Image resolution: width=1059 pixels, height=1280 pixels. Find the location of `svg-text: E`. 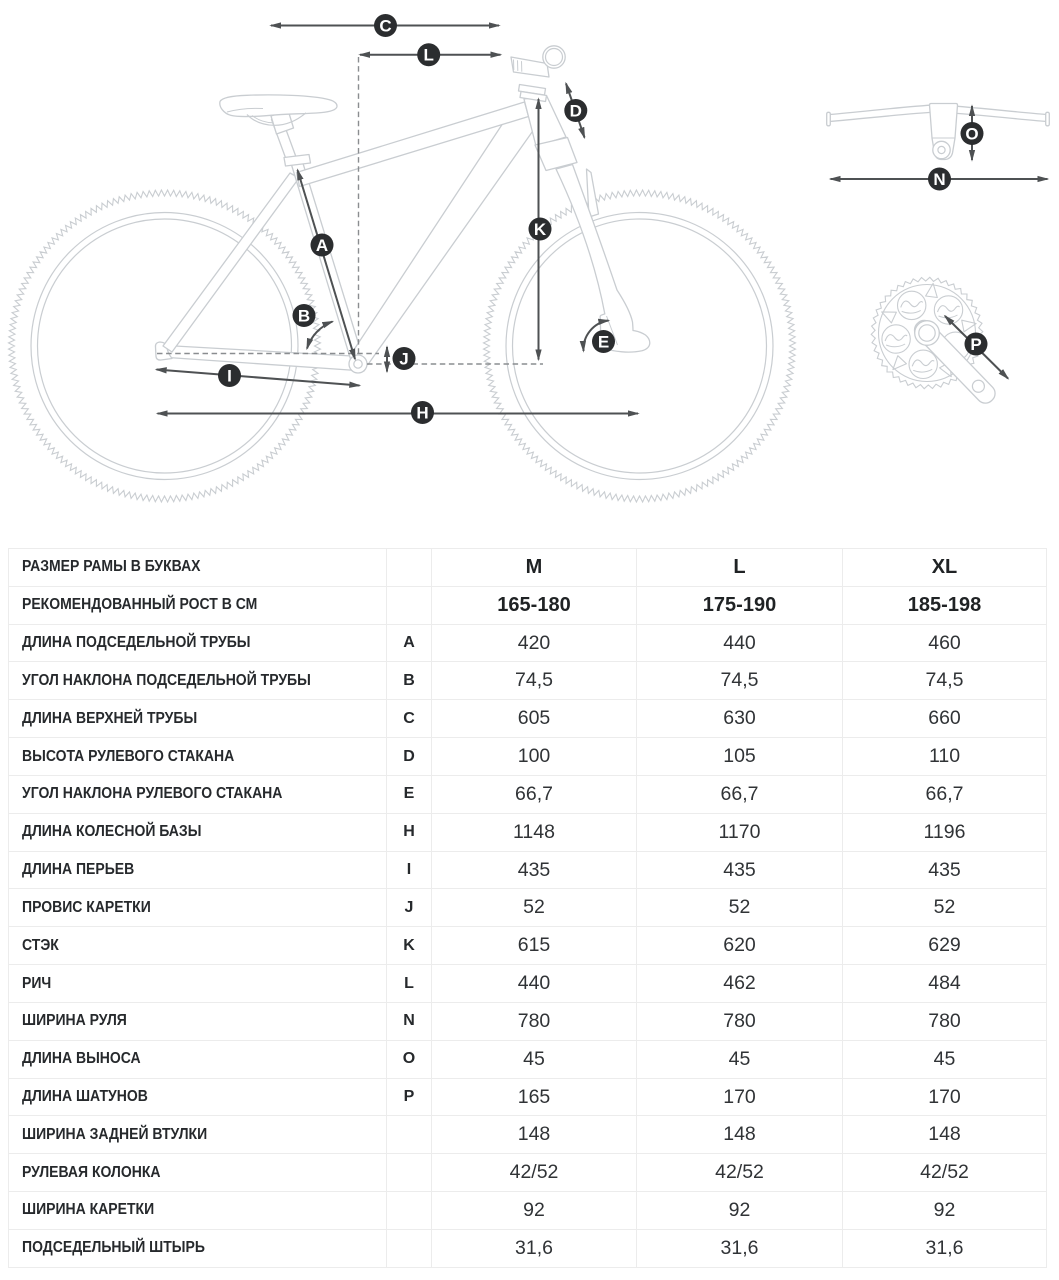

svg-text: E is located at coordinates (603, 341).